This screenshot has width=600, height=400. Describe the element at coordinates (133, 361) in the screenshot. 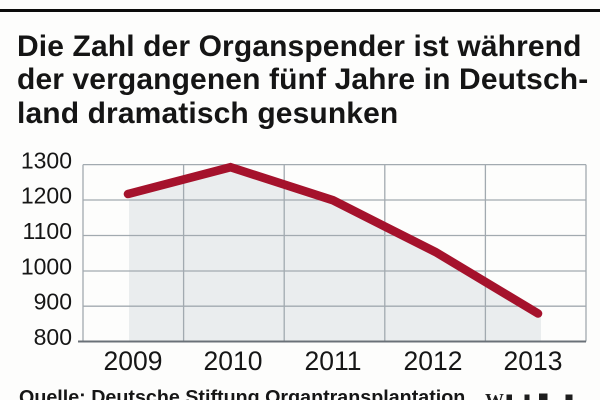

I see `svg-text: 2009` at that location.